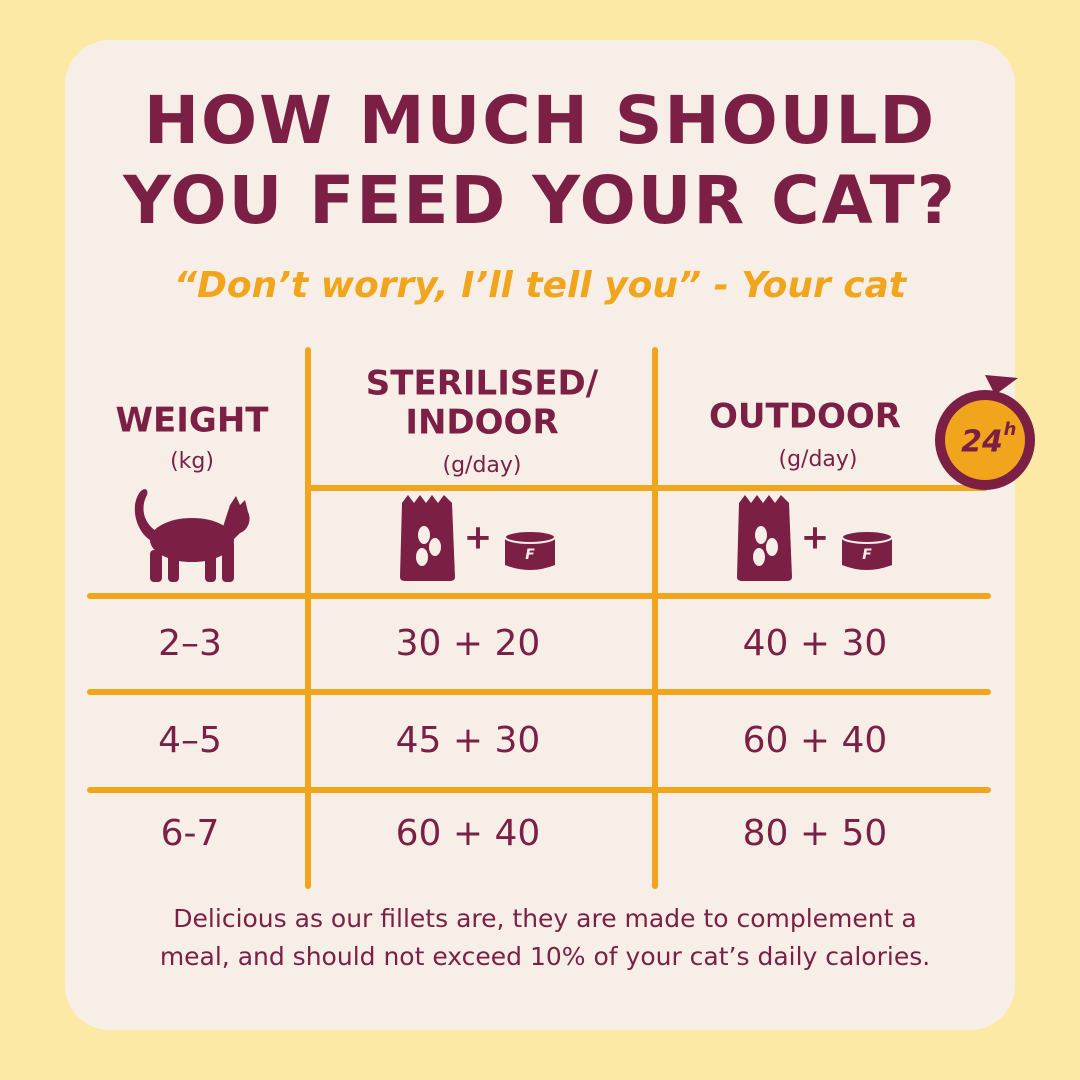  What do you see at coordinates (192, 461) in the screenshot?
I see `column-unit: (kg)` at bounding box center [192, 461].